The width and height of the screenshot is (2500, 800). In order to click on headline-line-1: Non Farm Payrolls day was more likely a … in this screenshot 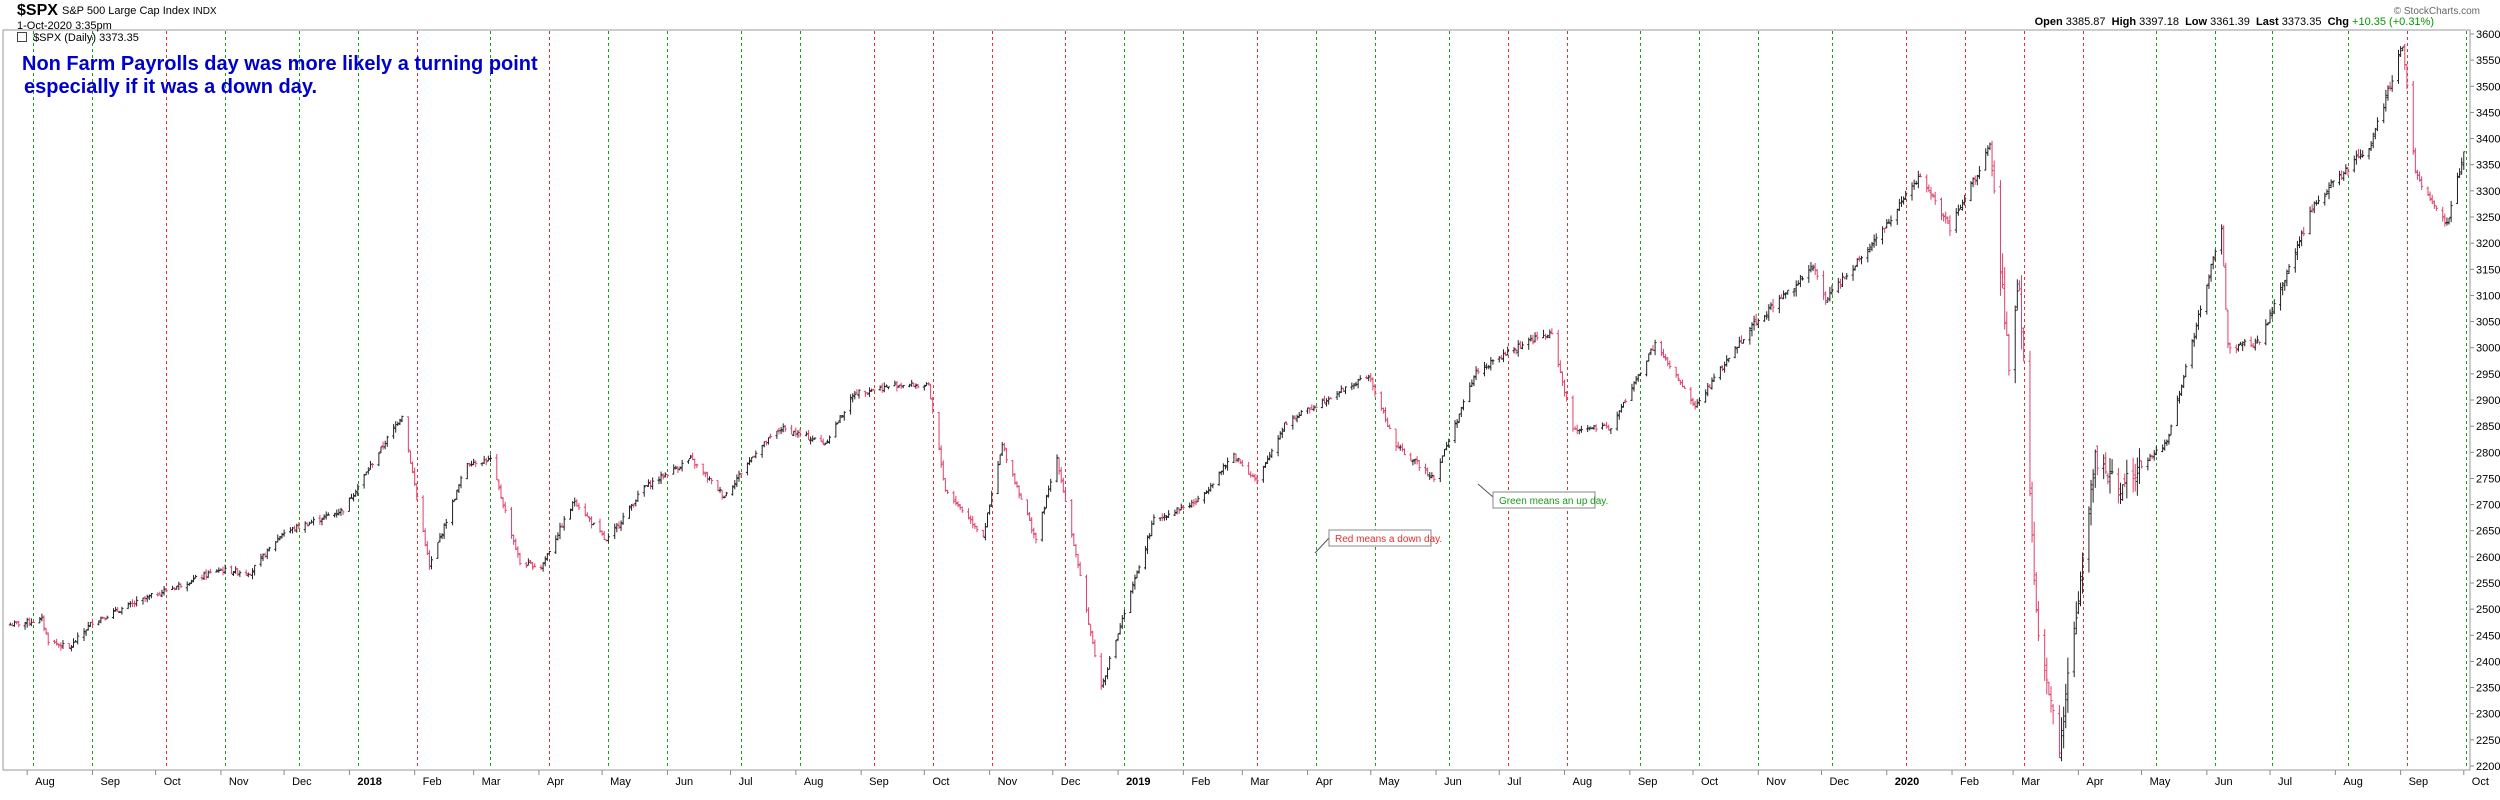, I will do `click(280, 64)`.